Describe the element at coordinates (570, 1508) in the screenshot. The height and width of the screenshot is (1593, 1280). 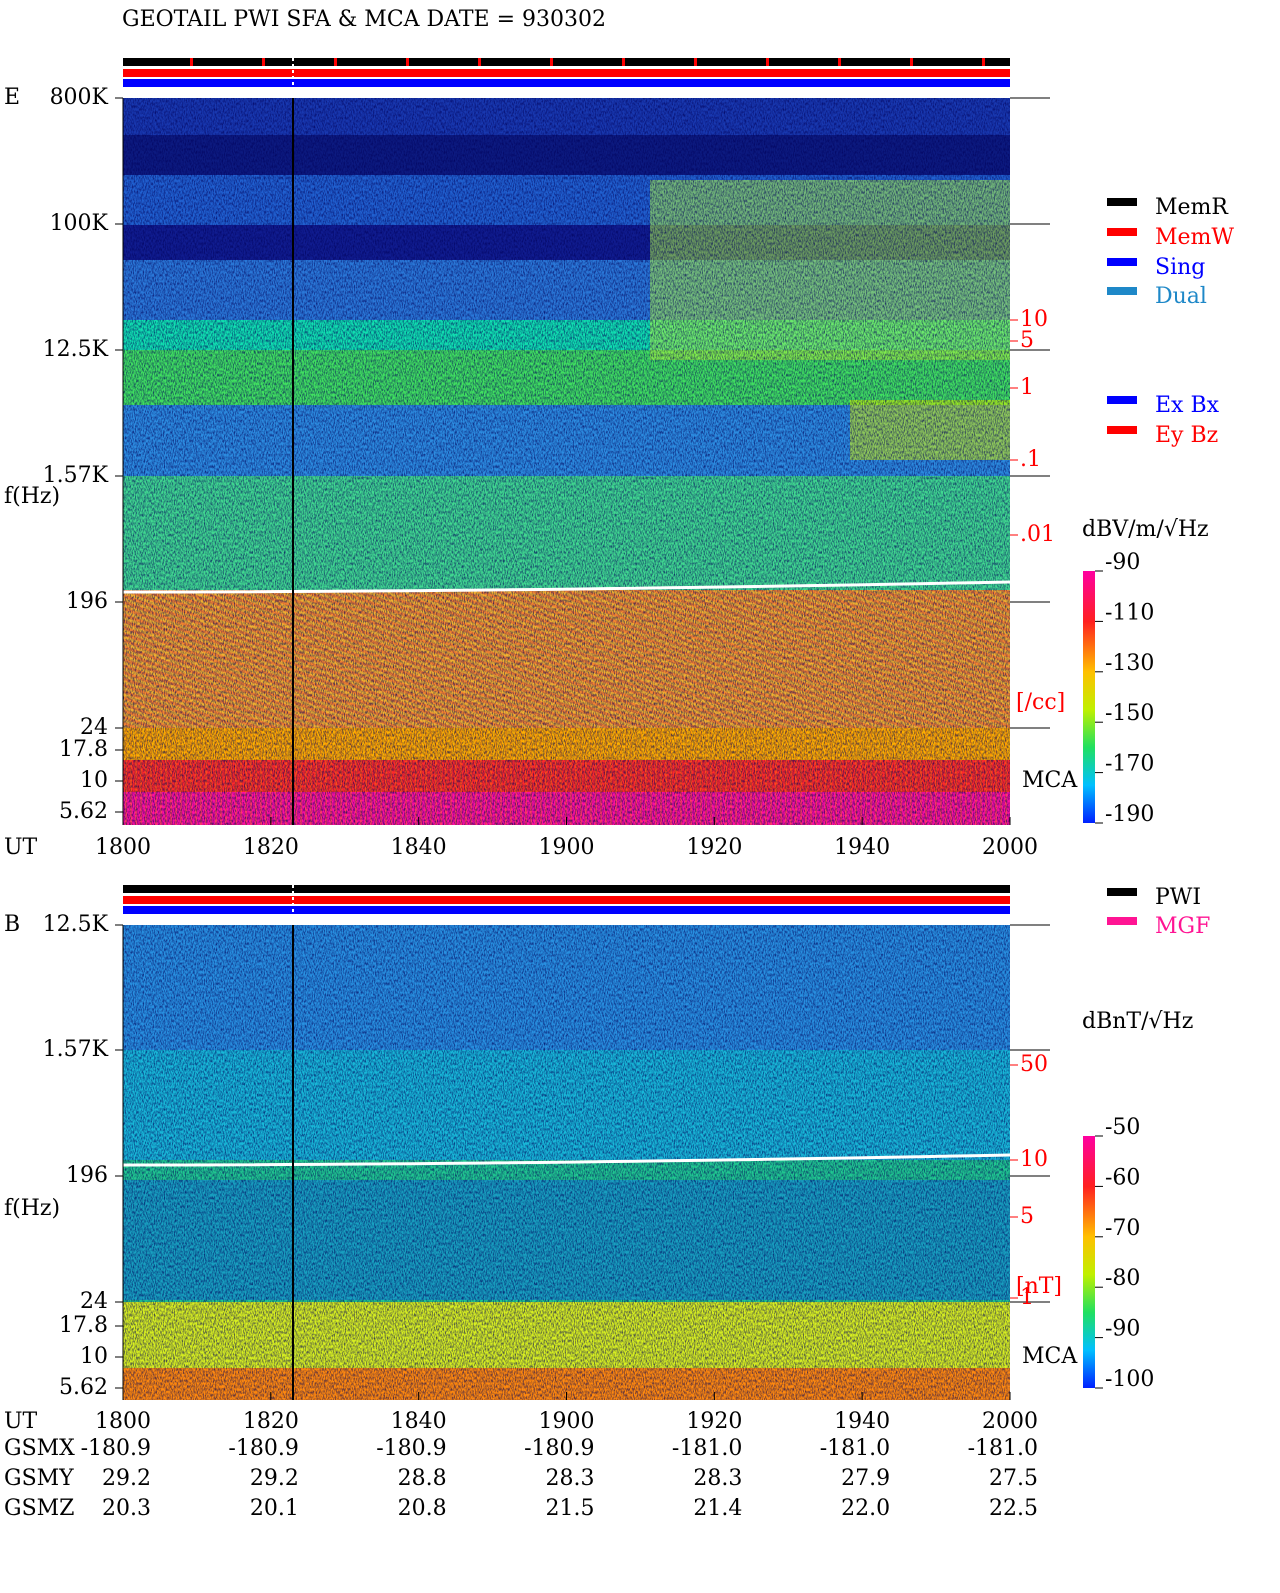
I see `orbit-value: 21.5` at that location.